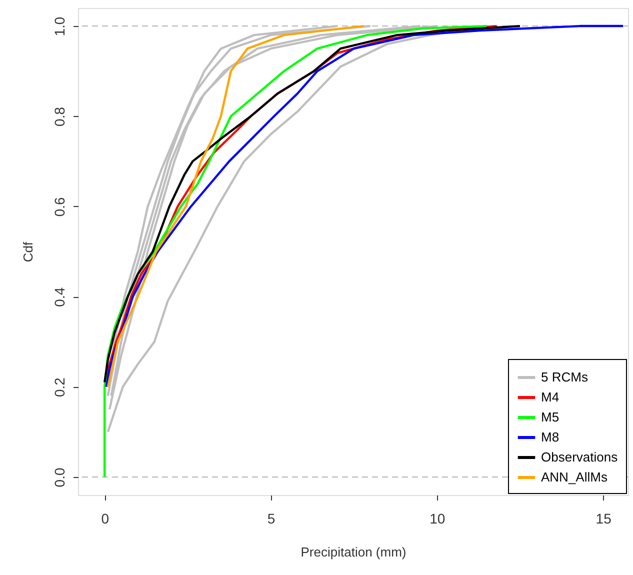  I want to click on x-tick-label: 10, so click(438, 518).